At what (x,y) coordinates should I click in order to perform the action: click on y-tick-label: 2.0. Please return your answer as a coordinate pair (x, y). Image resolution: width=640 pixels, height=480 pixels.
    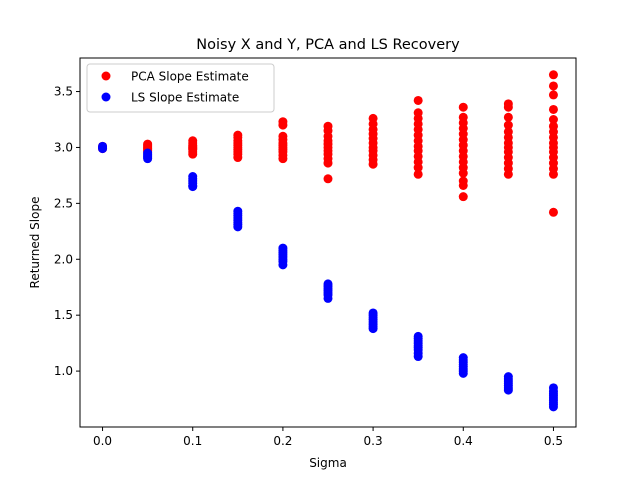
    Looking at the image, I should click on (63, 259).